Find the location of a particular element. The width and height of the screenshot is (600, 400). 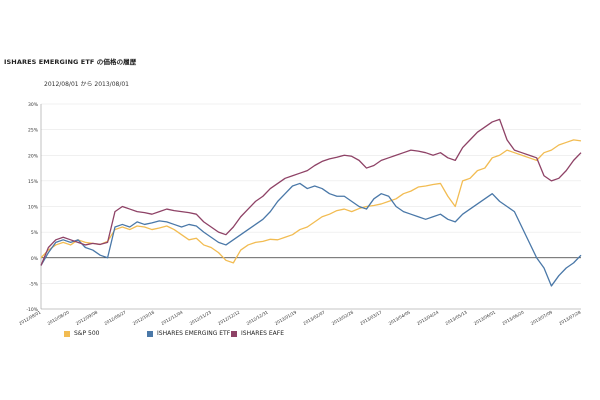

legend-item-eafe: ISHARES EAFE is located at coordinates (257, 333).